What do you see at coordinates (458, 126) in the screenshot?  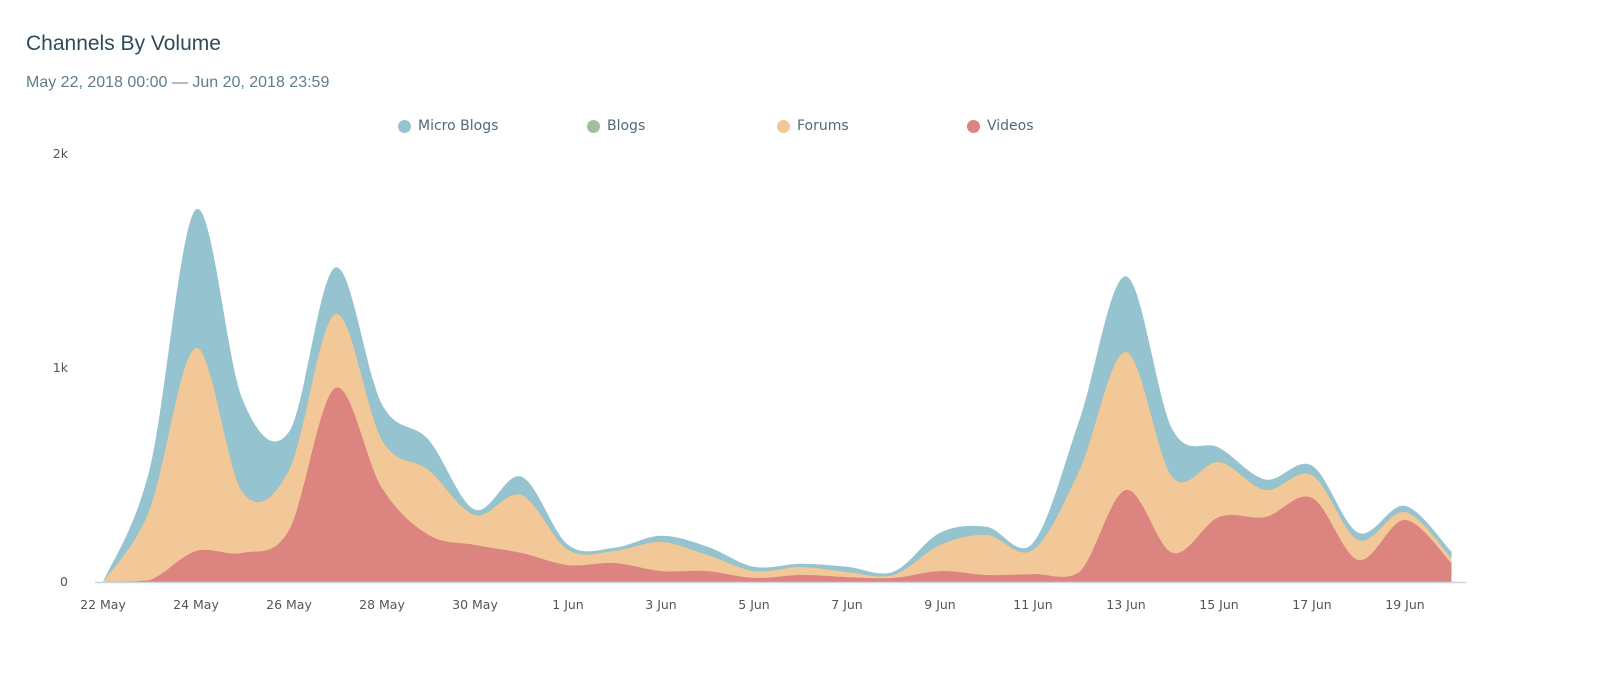 I see `legend-label: Micro Blogs` at bounding box center [458, 126].